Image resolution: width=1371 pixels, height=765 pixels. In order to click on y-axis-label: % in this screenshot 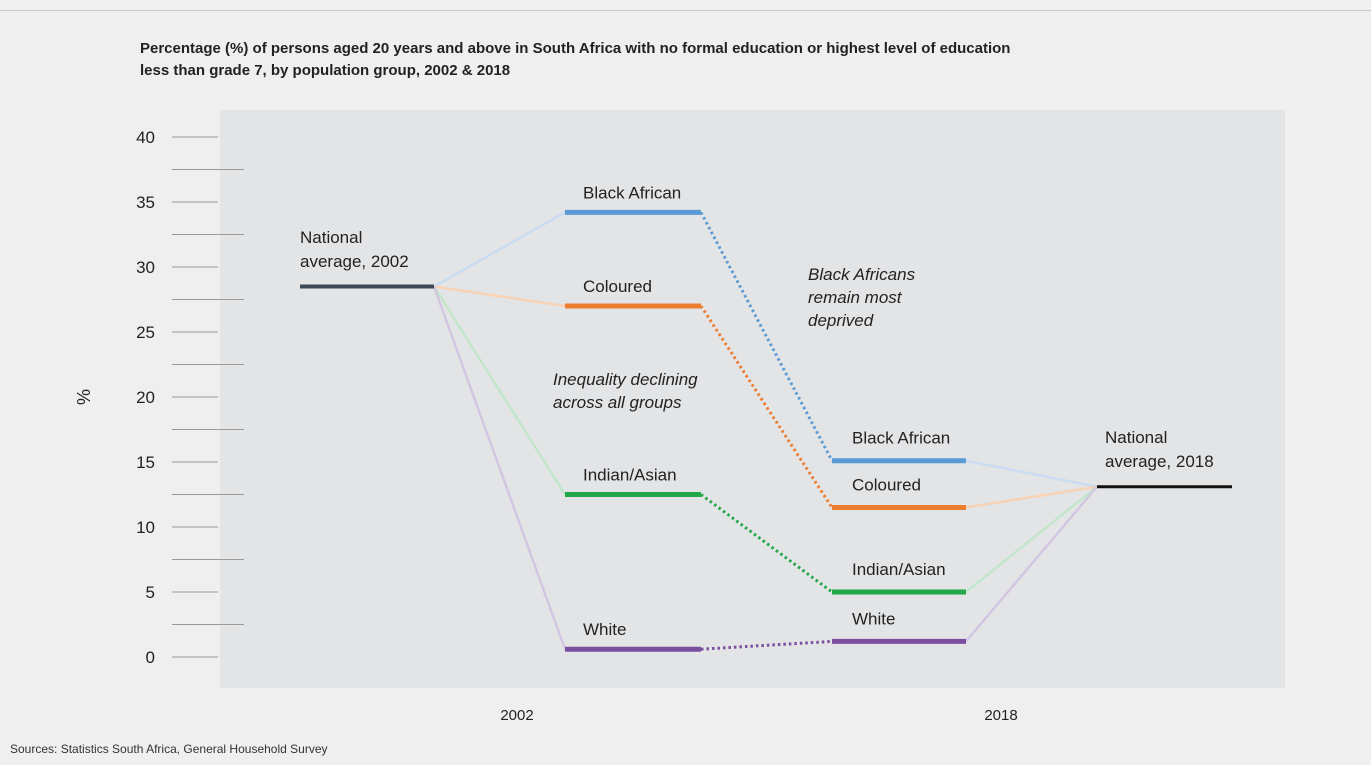, I will do `click(84, 397)`.